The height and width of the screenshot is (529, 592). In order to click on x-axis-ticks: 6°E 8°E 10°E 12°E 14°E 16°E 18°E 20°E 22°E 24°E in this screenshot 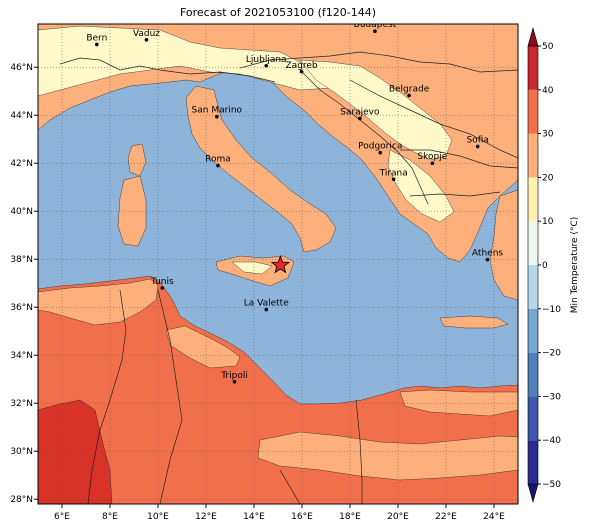, I will do `click(279, 513)`.